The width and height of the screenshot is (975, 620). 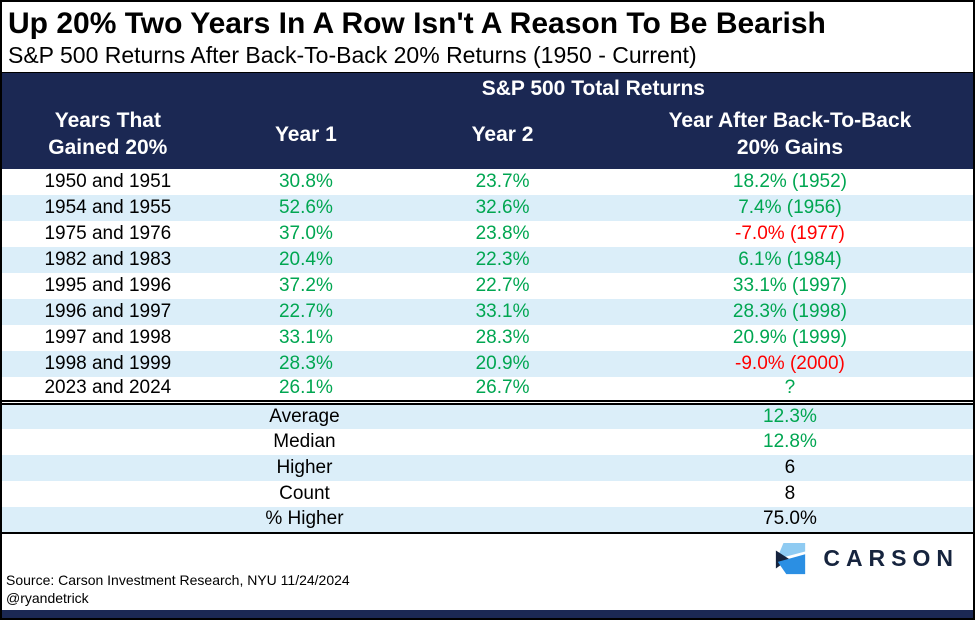 I want to click on summary-value: 75.0%, so click(x=789, y=520).